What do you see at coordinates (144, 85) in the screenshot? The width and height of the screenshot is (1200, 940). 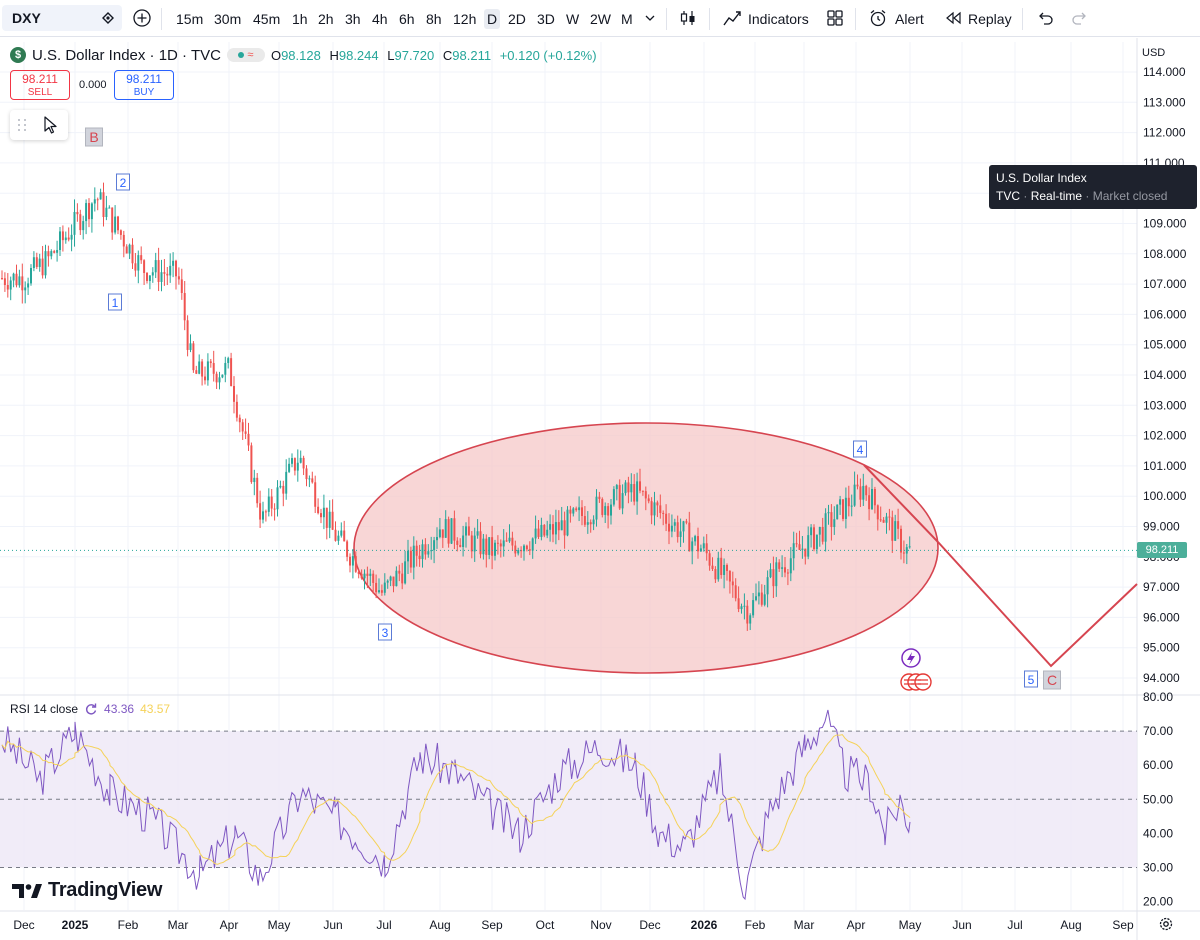 I see `buy-button: 98.211 BUY` at bounding box center [144, 85].